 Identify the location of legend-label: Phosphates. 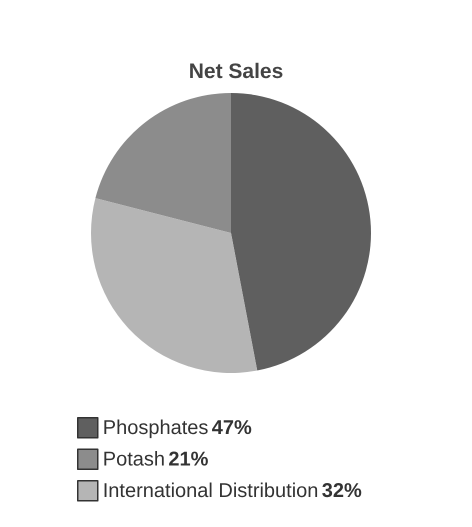
(155, 427).